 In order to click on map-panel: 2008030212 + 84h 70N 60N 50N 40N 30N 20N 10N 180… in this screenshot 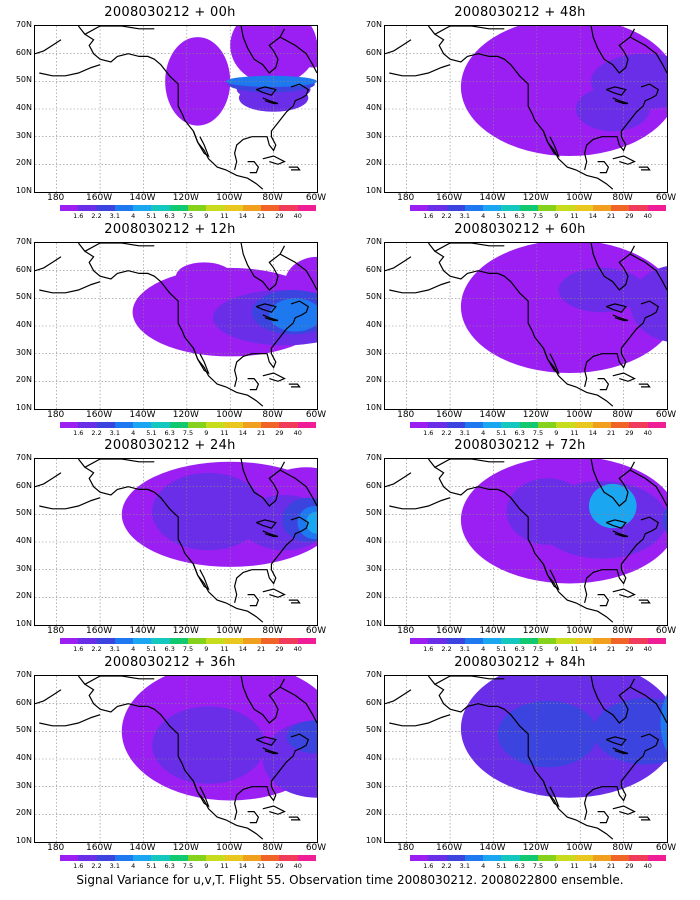, I will do `click(520, 762)`.